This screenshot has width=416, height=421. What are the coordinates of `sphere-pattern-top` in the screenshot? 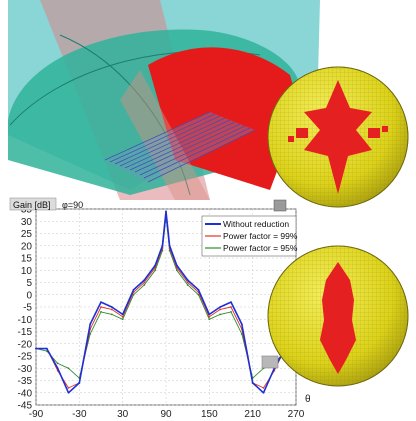 It's located at (338, 137).